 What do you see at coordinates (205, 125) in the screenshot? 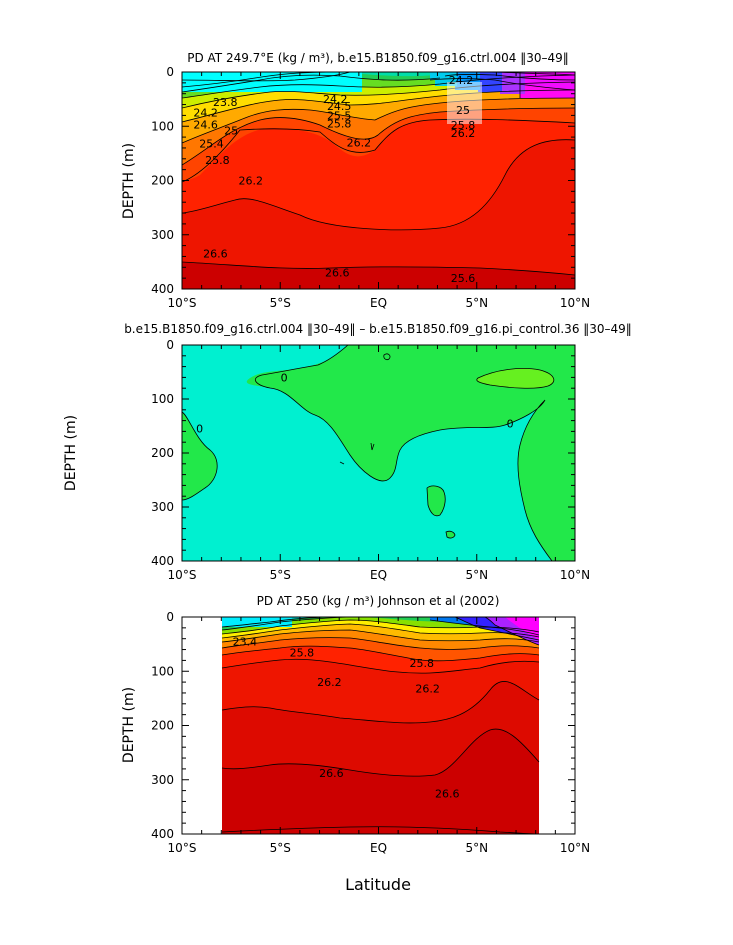
I see `contour-label: 24.6` at bounding box center [205, 125].